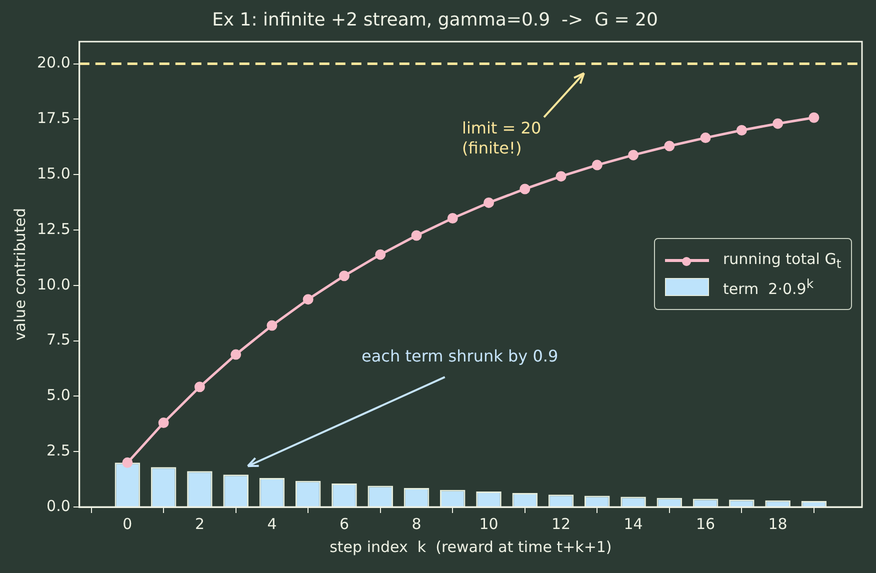 The image size is (876, 573). Describe the element at coordinates (782, 261) in the screenshot. I see `legend-label: running total G$_{t}$` at that location.